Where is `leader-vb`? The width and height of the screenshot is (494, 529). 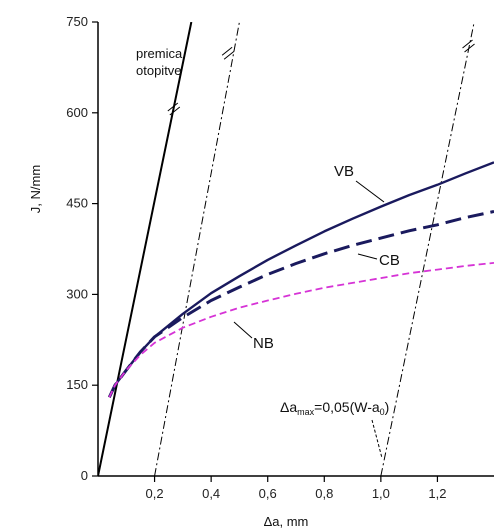
leader-vb is located at coordinates (370, 191).